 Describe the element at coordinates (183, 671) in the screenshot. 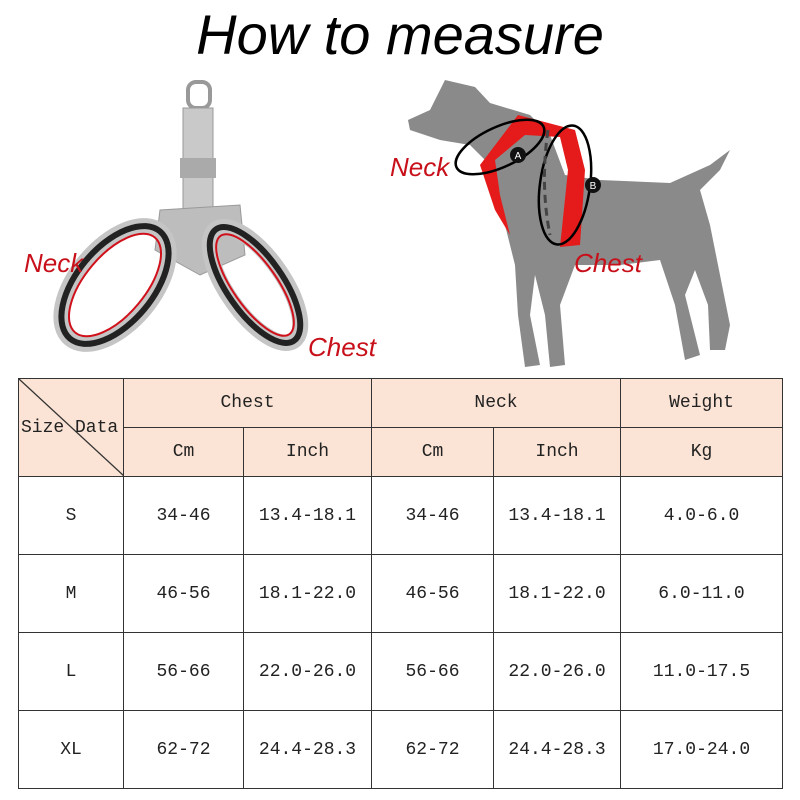

I see `chest-cm-cell: 56-66` at that location.